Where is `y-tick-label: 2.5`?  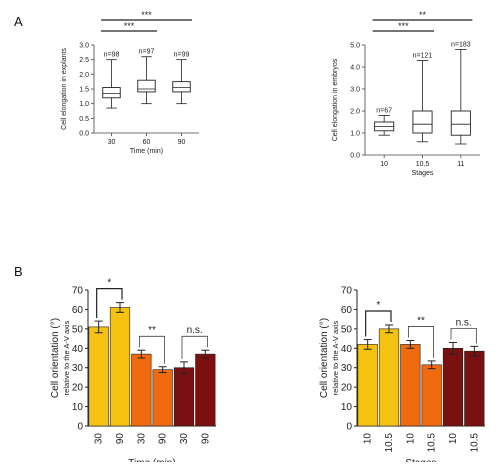
y-tick-label: 2.5 is located at coordinates (84, 60).